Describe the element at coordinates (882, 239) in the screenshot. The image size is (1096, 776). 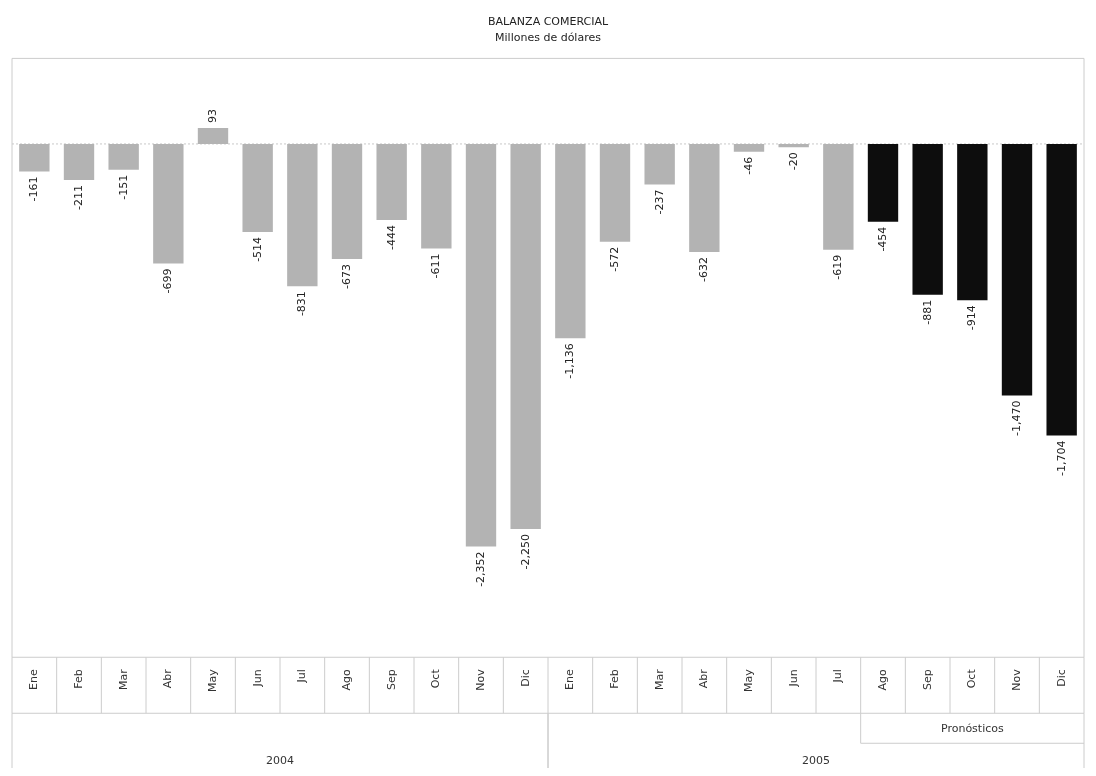
I see `data-label: -454` at that location.